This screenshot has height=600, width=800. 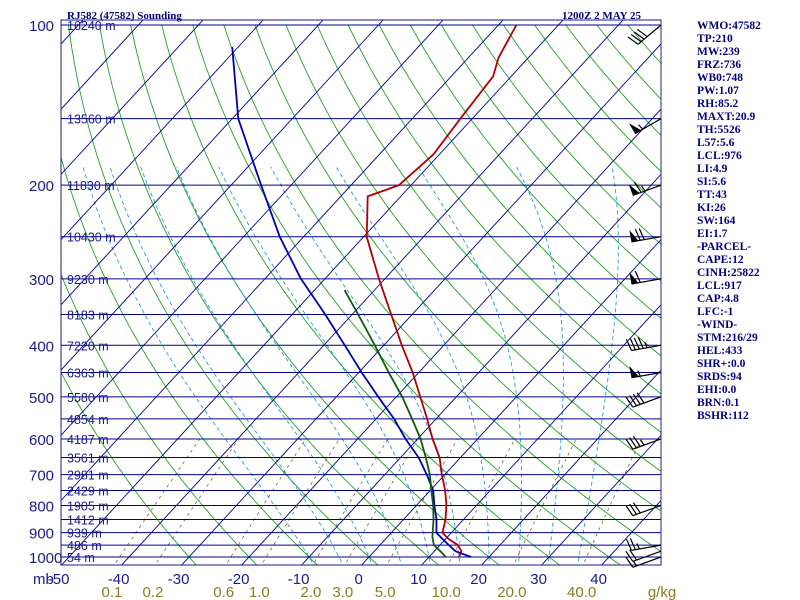 What do you see at coordinates (598, 579) in the screenshot?
I see `temperature-tick-label: 40` at bounding box center [598, 579].